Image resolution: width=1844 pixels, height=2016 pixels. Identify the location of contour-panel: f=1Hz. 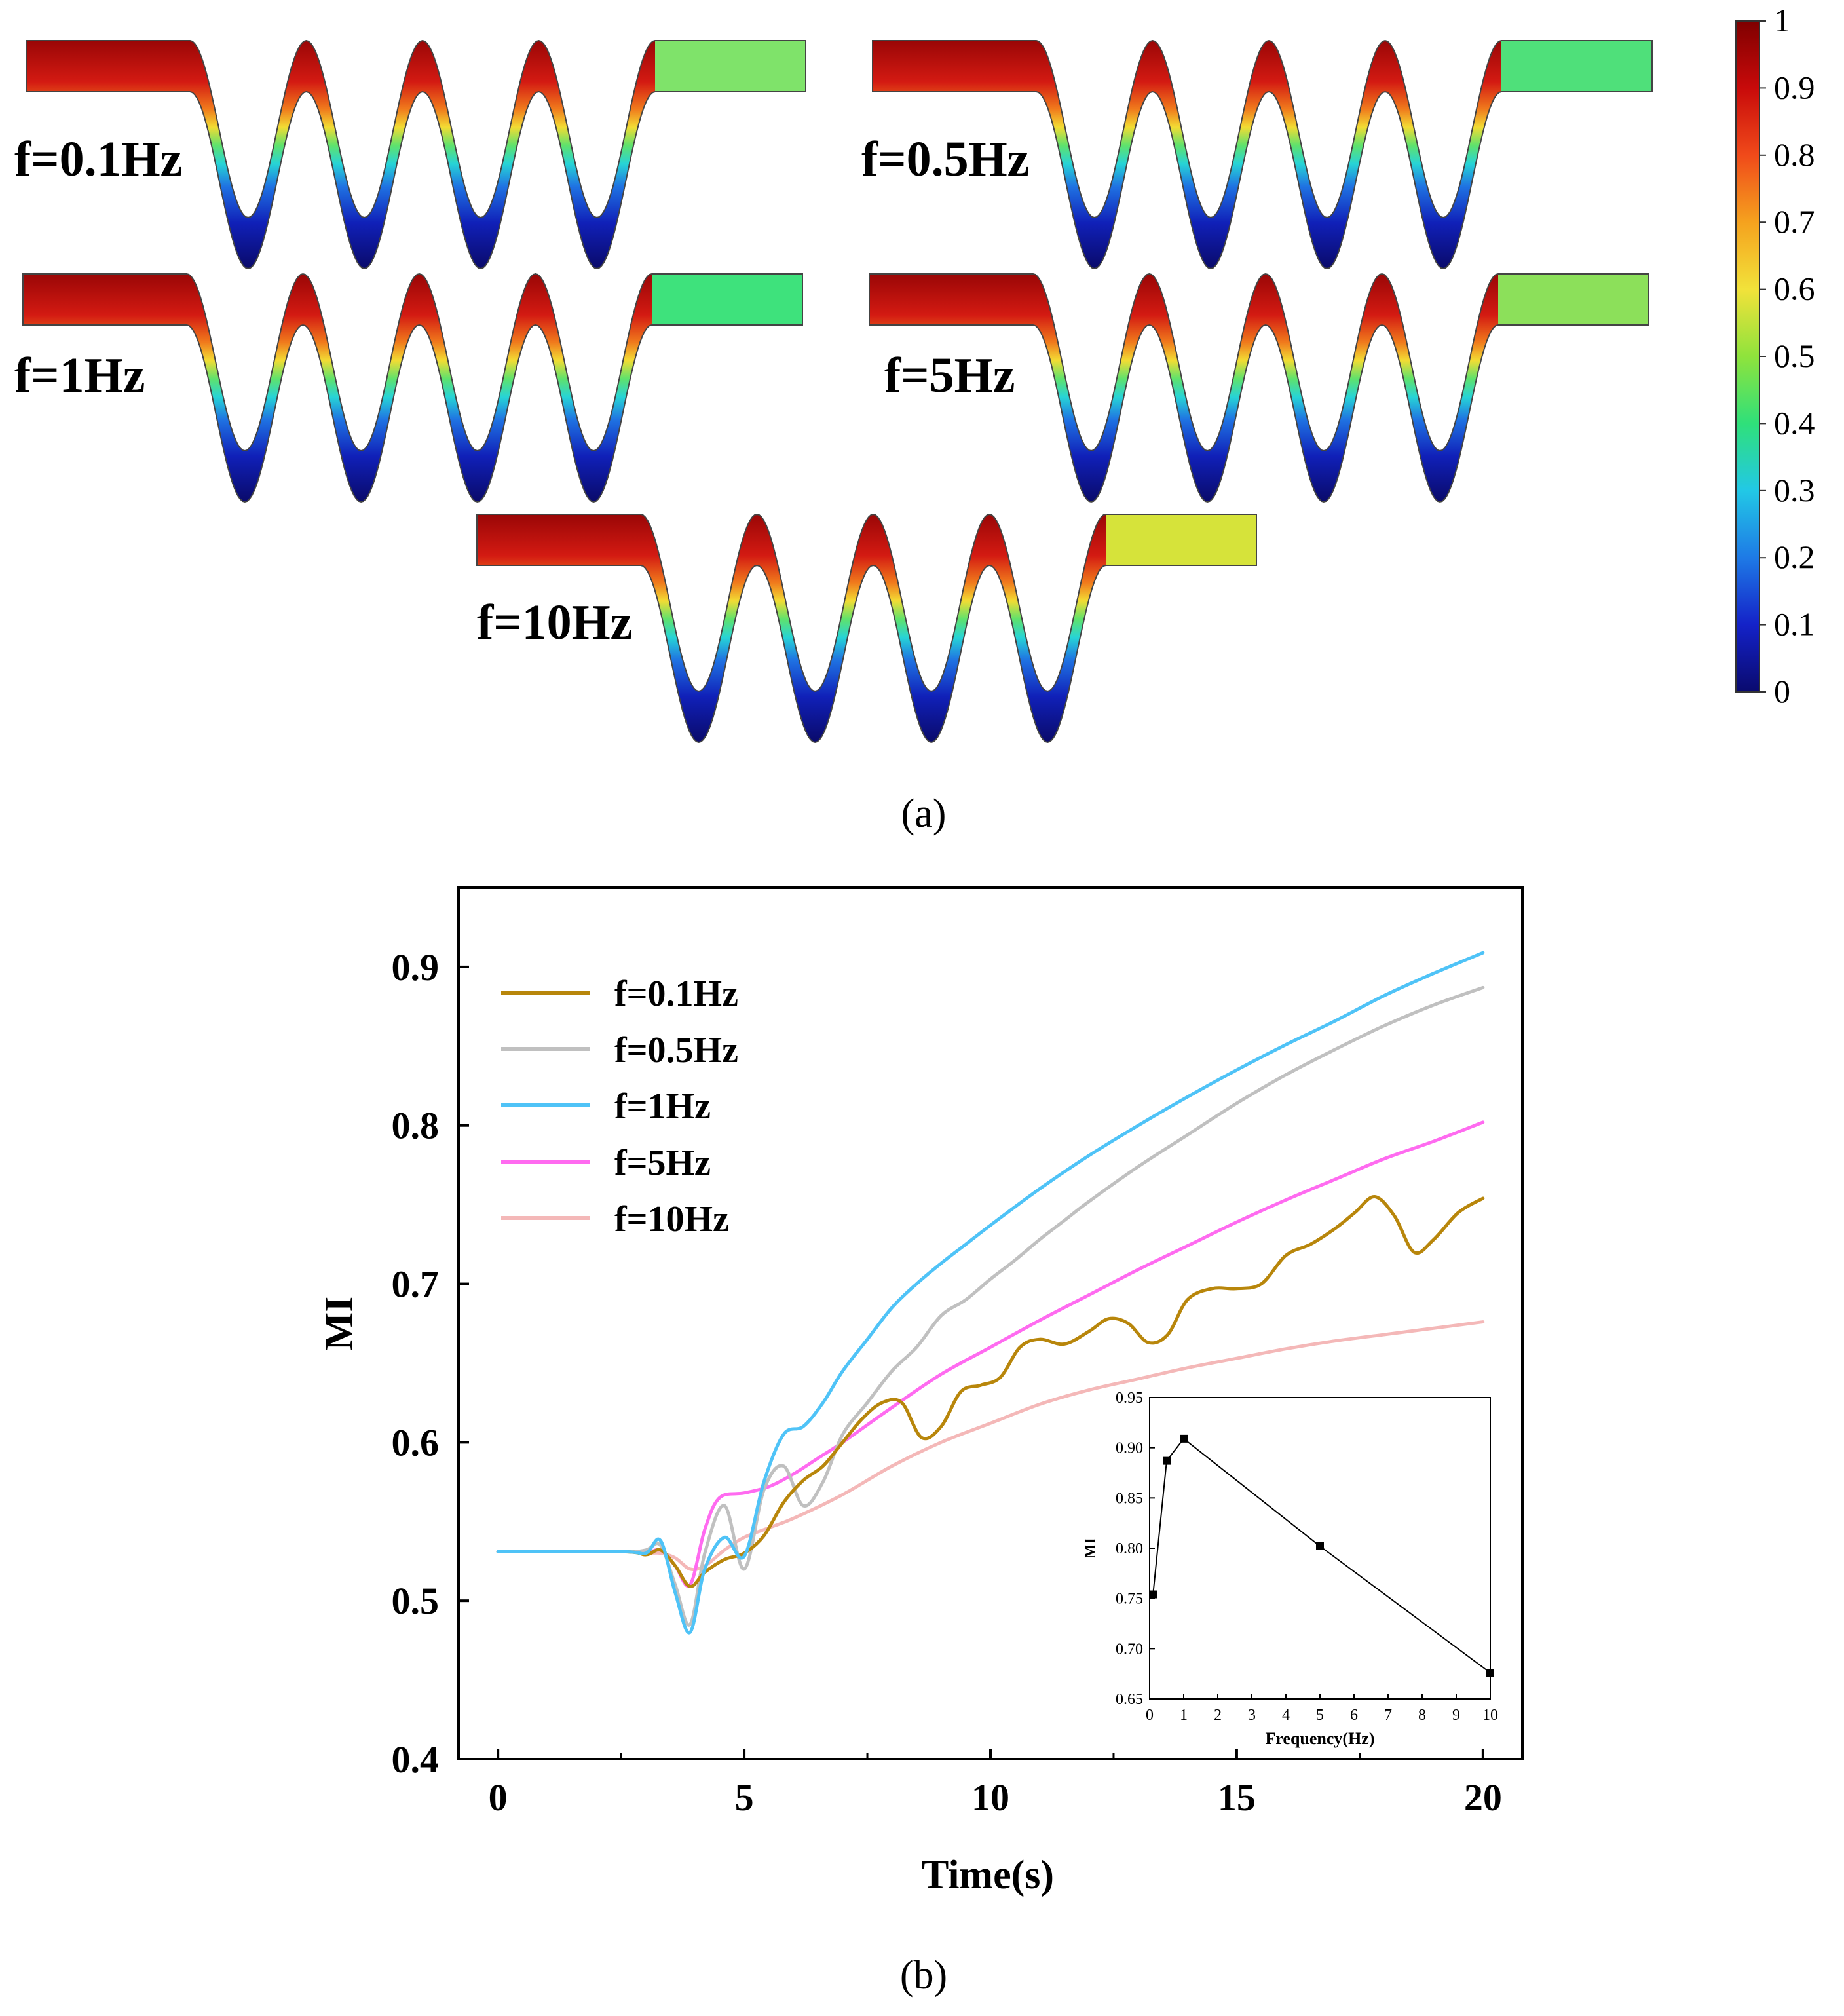
(408, 388).